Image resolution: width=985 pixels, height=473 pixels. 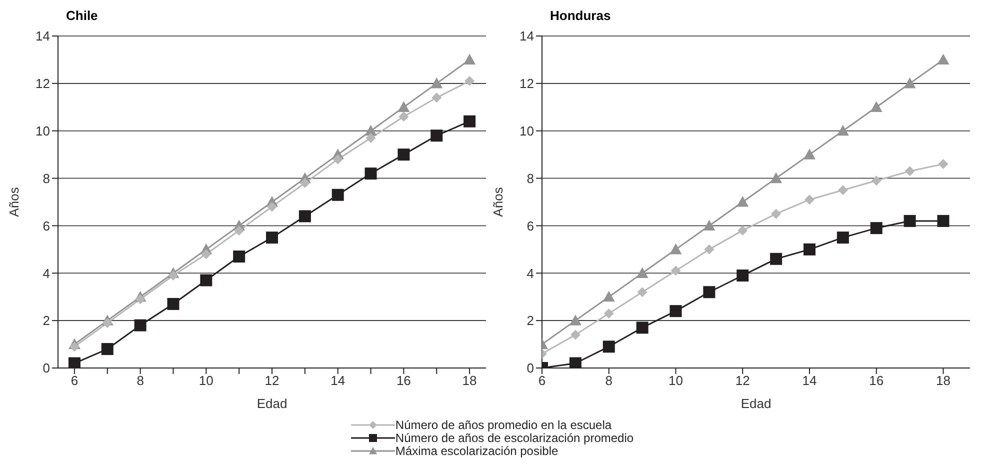 What do you see at coordinates (530, 178) in the screenshot?
I see `y-tick-label: 8` at bounding box center [530, 178].